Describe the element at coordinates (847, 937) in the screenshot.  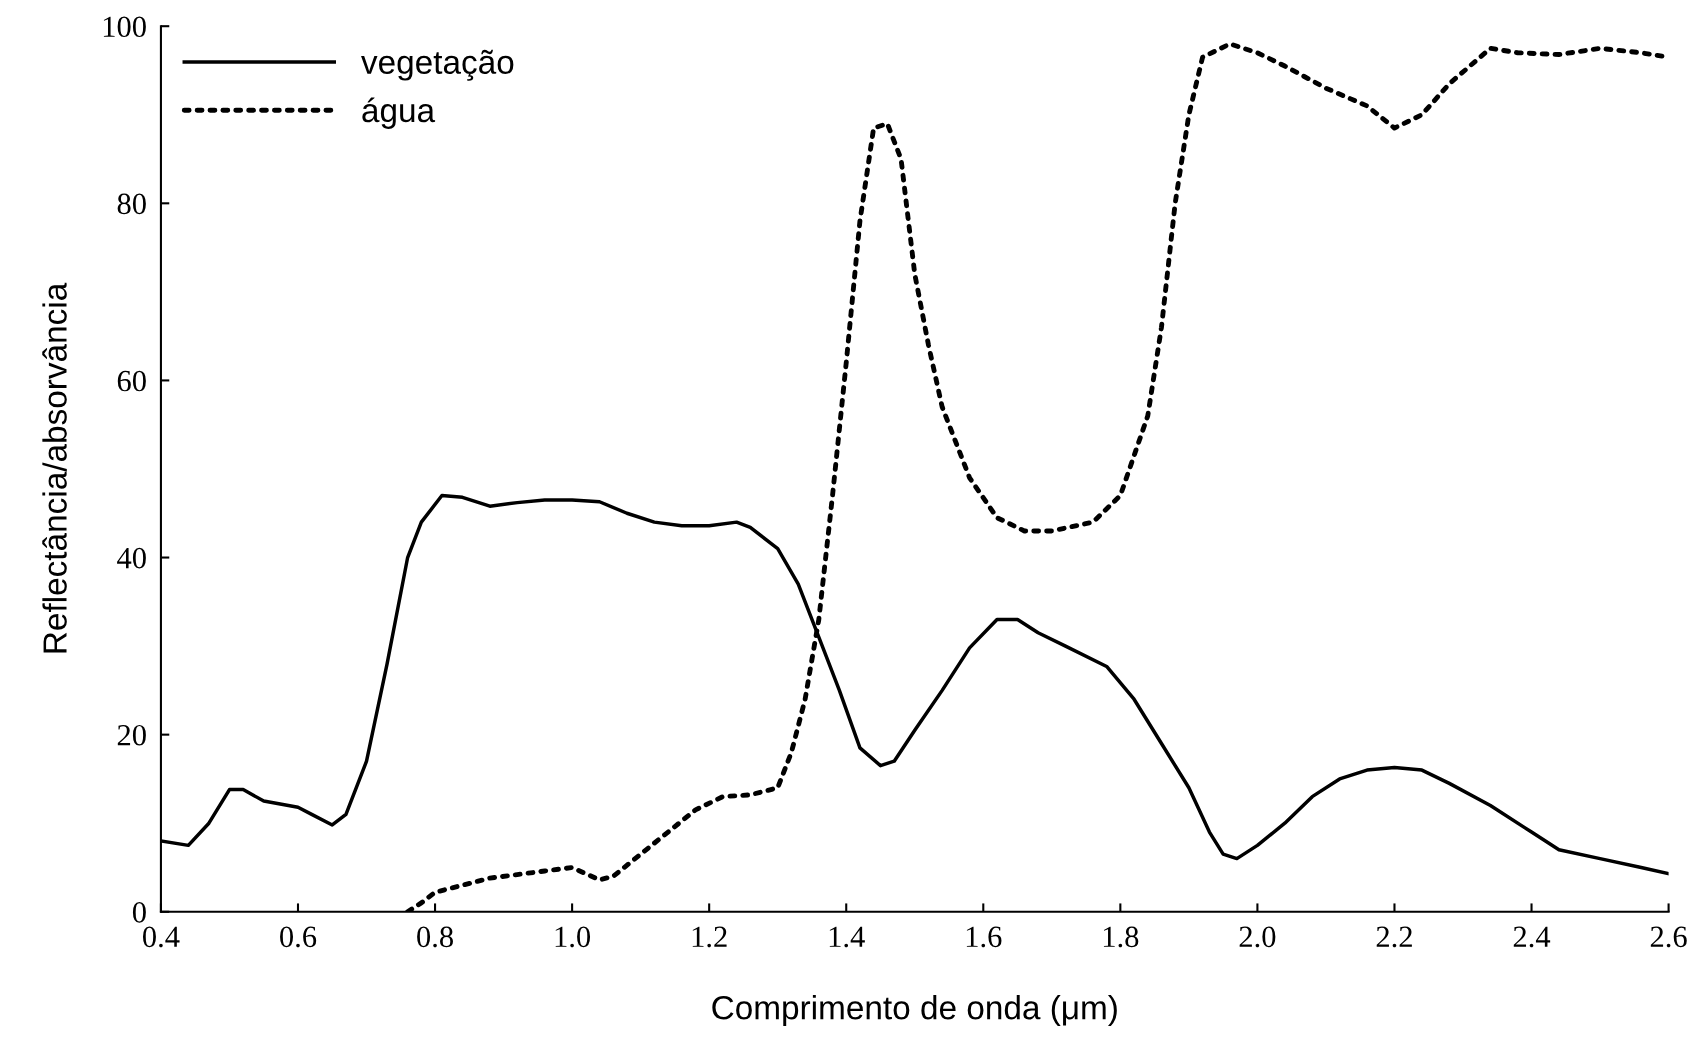
I see `x-tick-label: 1.4` at that location.